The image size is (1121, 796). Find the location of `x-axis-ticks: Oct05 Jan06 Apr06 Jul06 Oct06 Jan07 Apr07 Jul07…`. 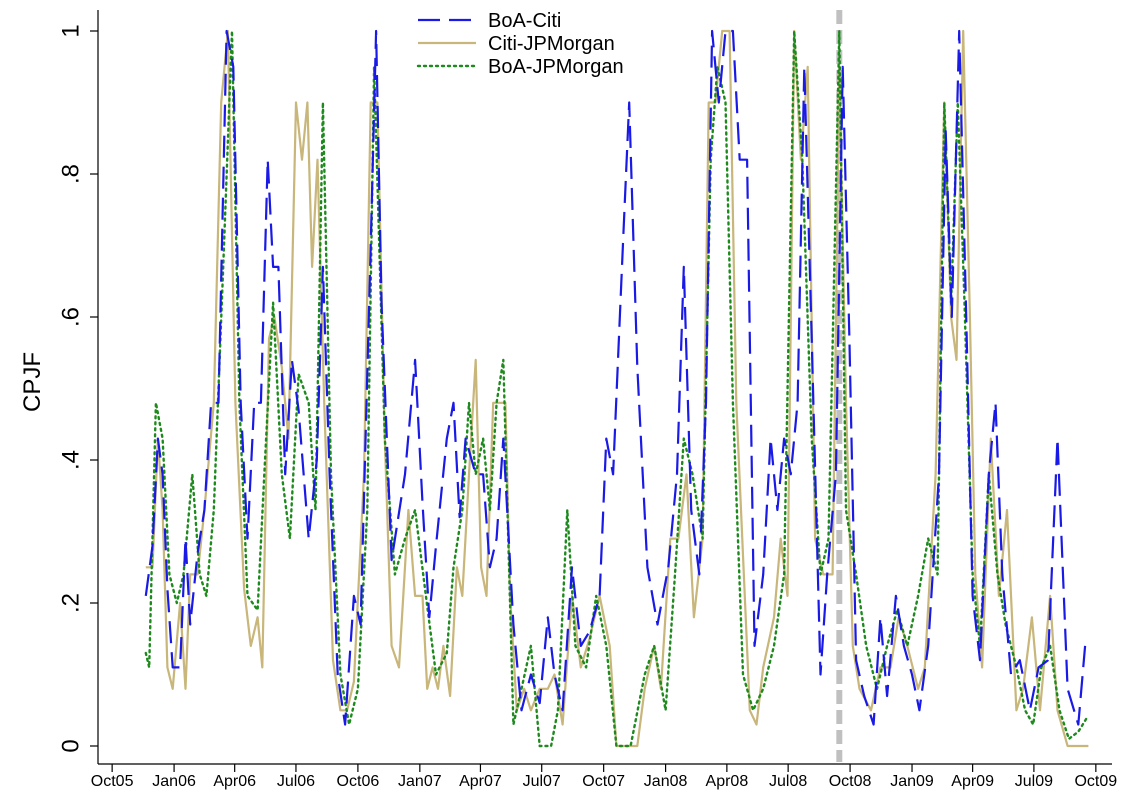

x-axis-ticks: Oct05 Jan06 Apr06 Jul06 Oct06 Jan07 Apr07 Jul07… is located at coordinates (604, 777).